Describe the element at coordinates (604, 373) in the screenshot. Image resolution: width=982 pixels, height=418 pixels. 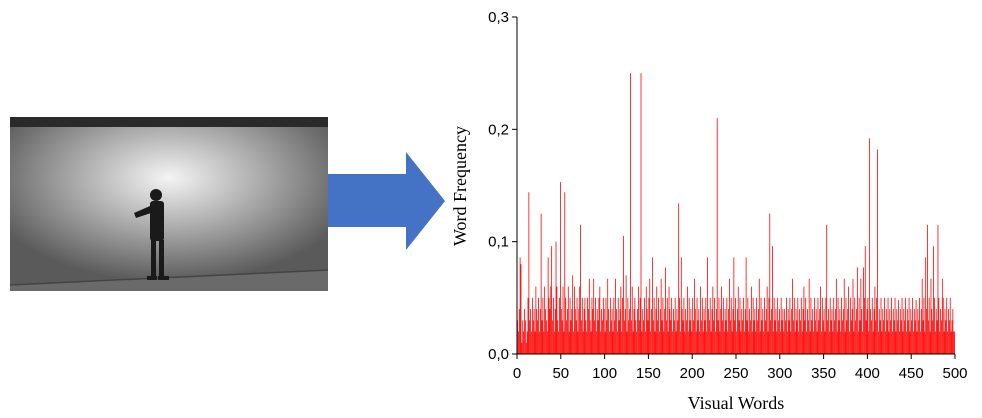
I see `x-tick-label: 100` at that location.